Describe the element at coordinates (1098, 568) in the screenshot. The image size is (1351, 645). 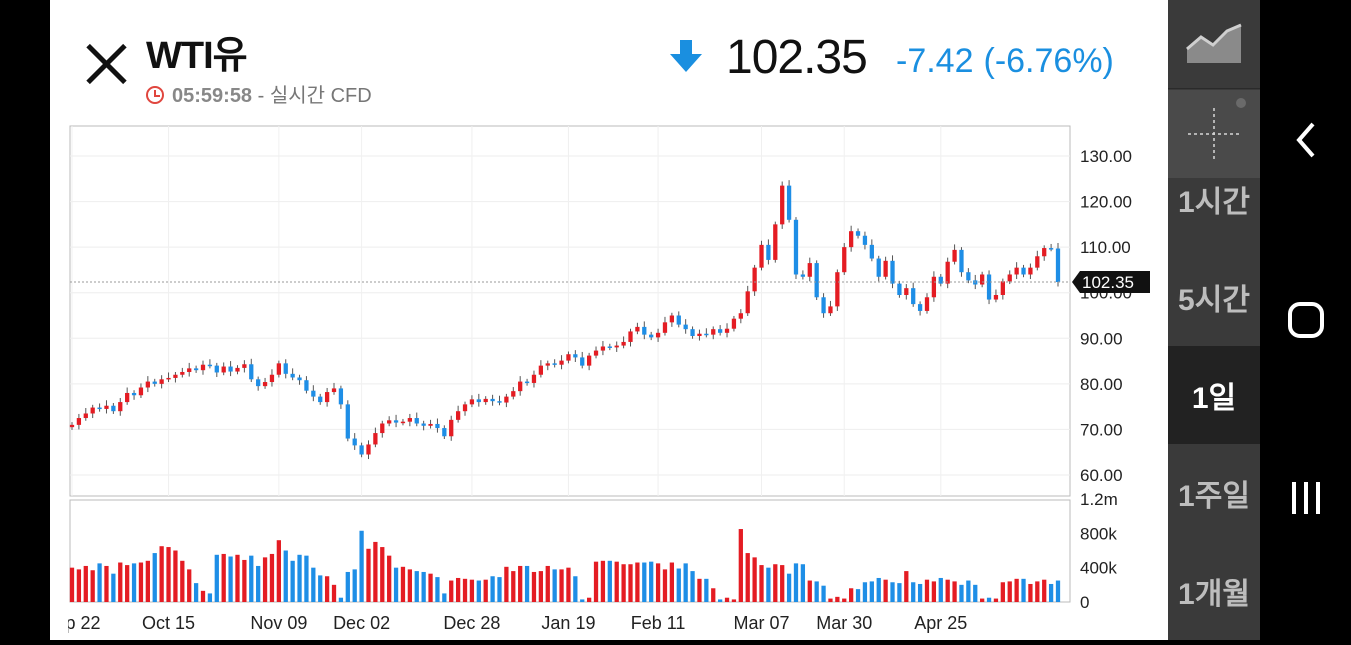
I see `volume-axis-label: 400k` at that location.